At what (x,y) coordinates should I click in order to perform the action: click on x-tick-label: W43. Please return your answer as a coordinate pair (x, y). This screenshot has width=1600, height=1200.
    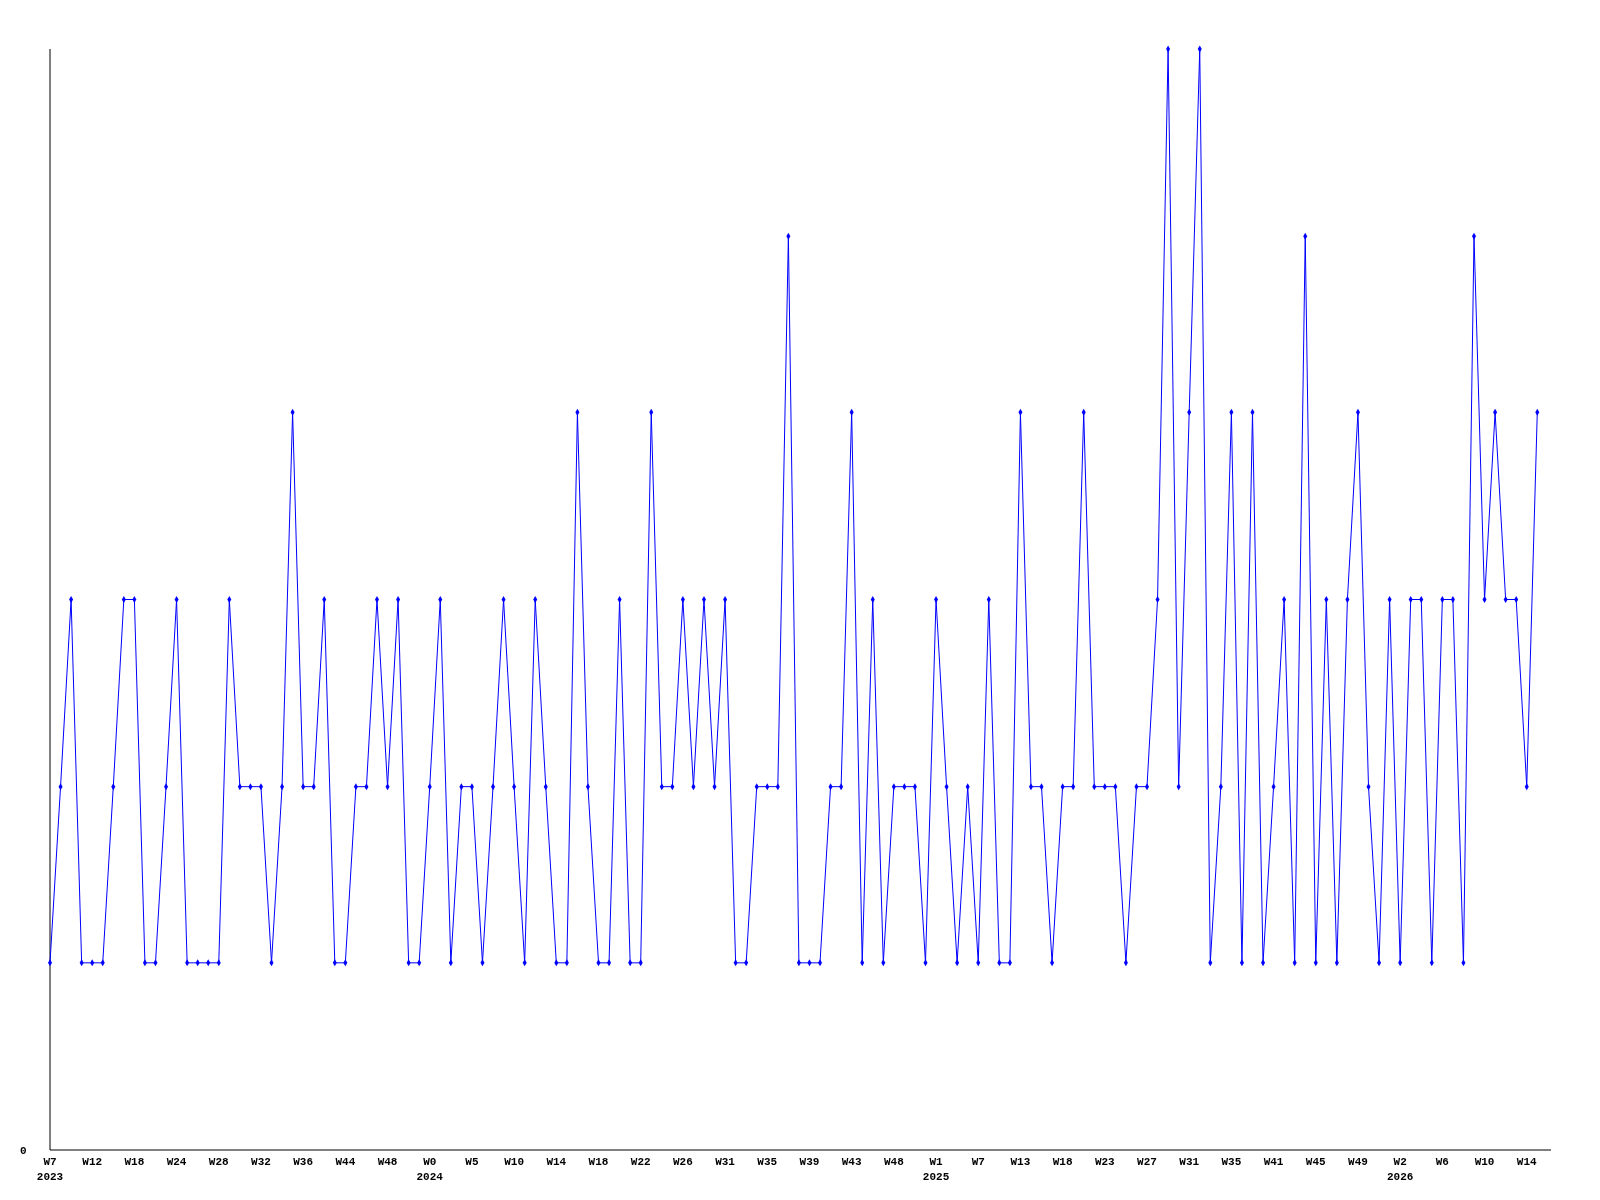
    Looking at the image, I should click on (851, 1162).